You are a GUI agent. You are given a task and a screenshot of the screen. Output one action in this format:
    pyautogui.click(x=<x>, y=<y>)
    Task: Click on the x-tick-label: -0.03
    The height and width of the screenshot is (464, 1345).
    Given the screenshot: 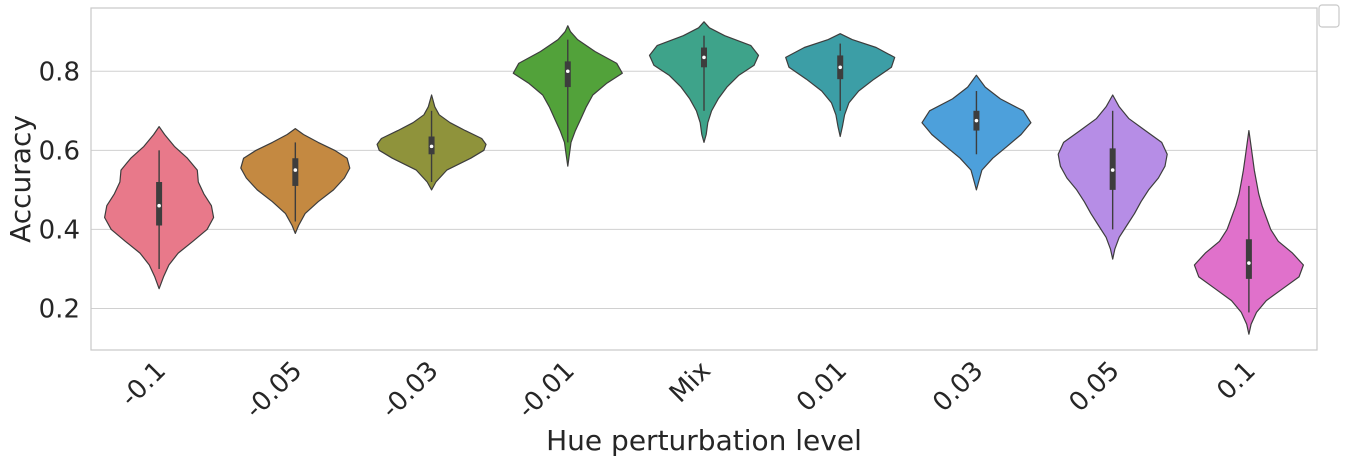 What is the action you would take?
    pyautogui.click(x=410, y=390)
    